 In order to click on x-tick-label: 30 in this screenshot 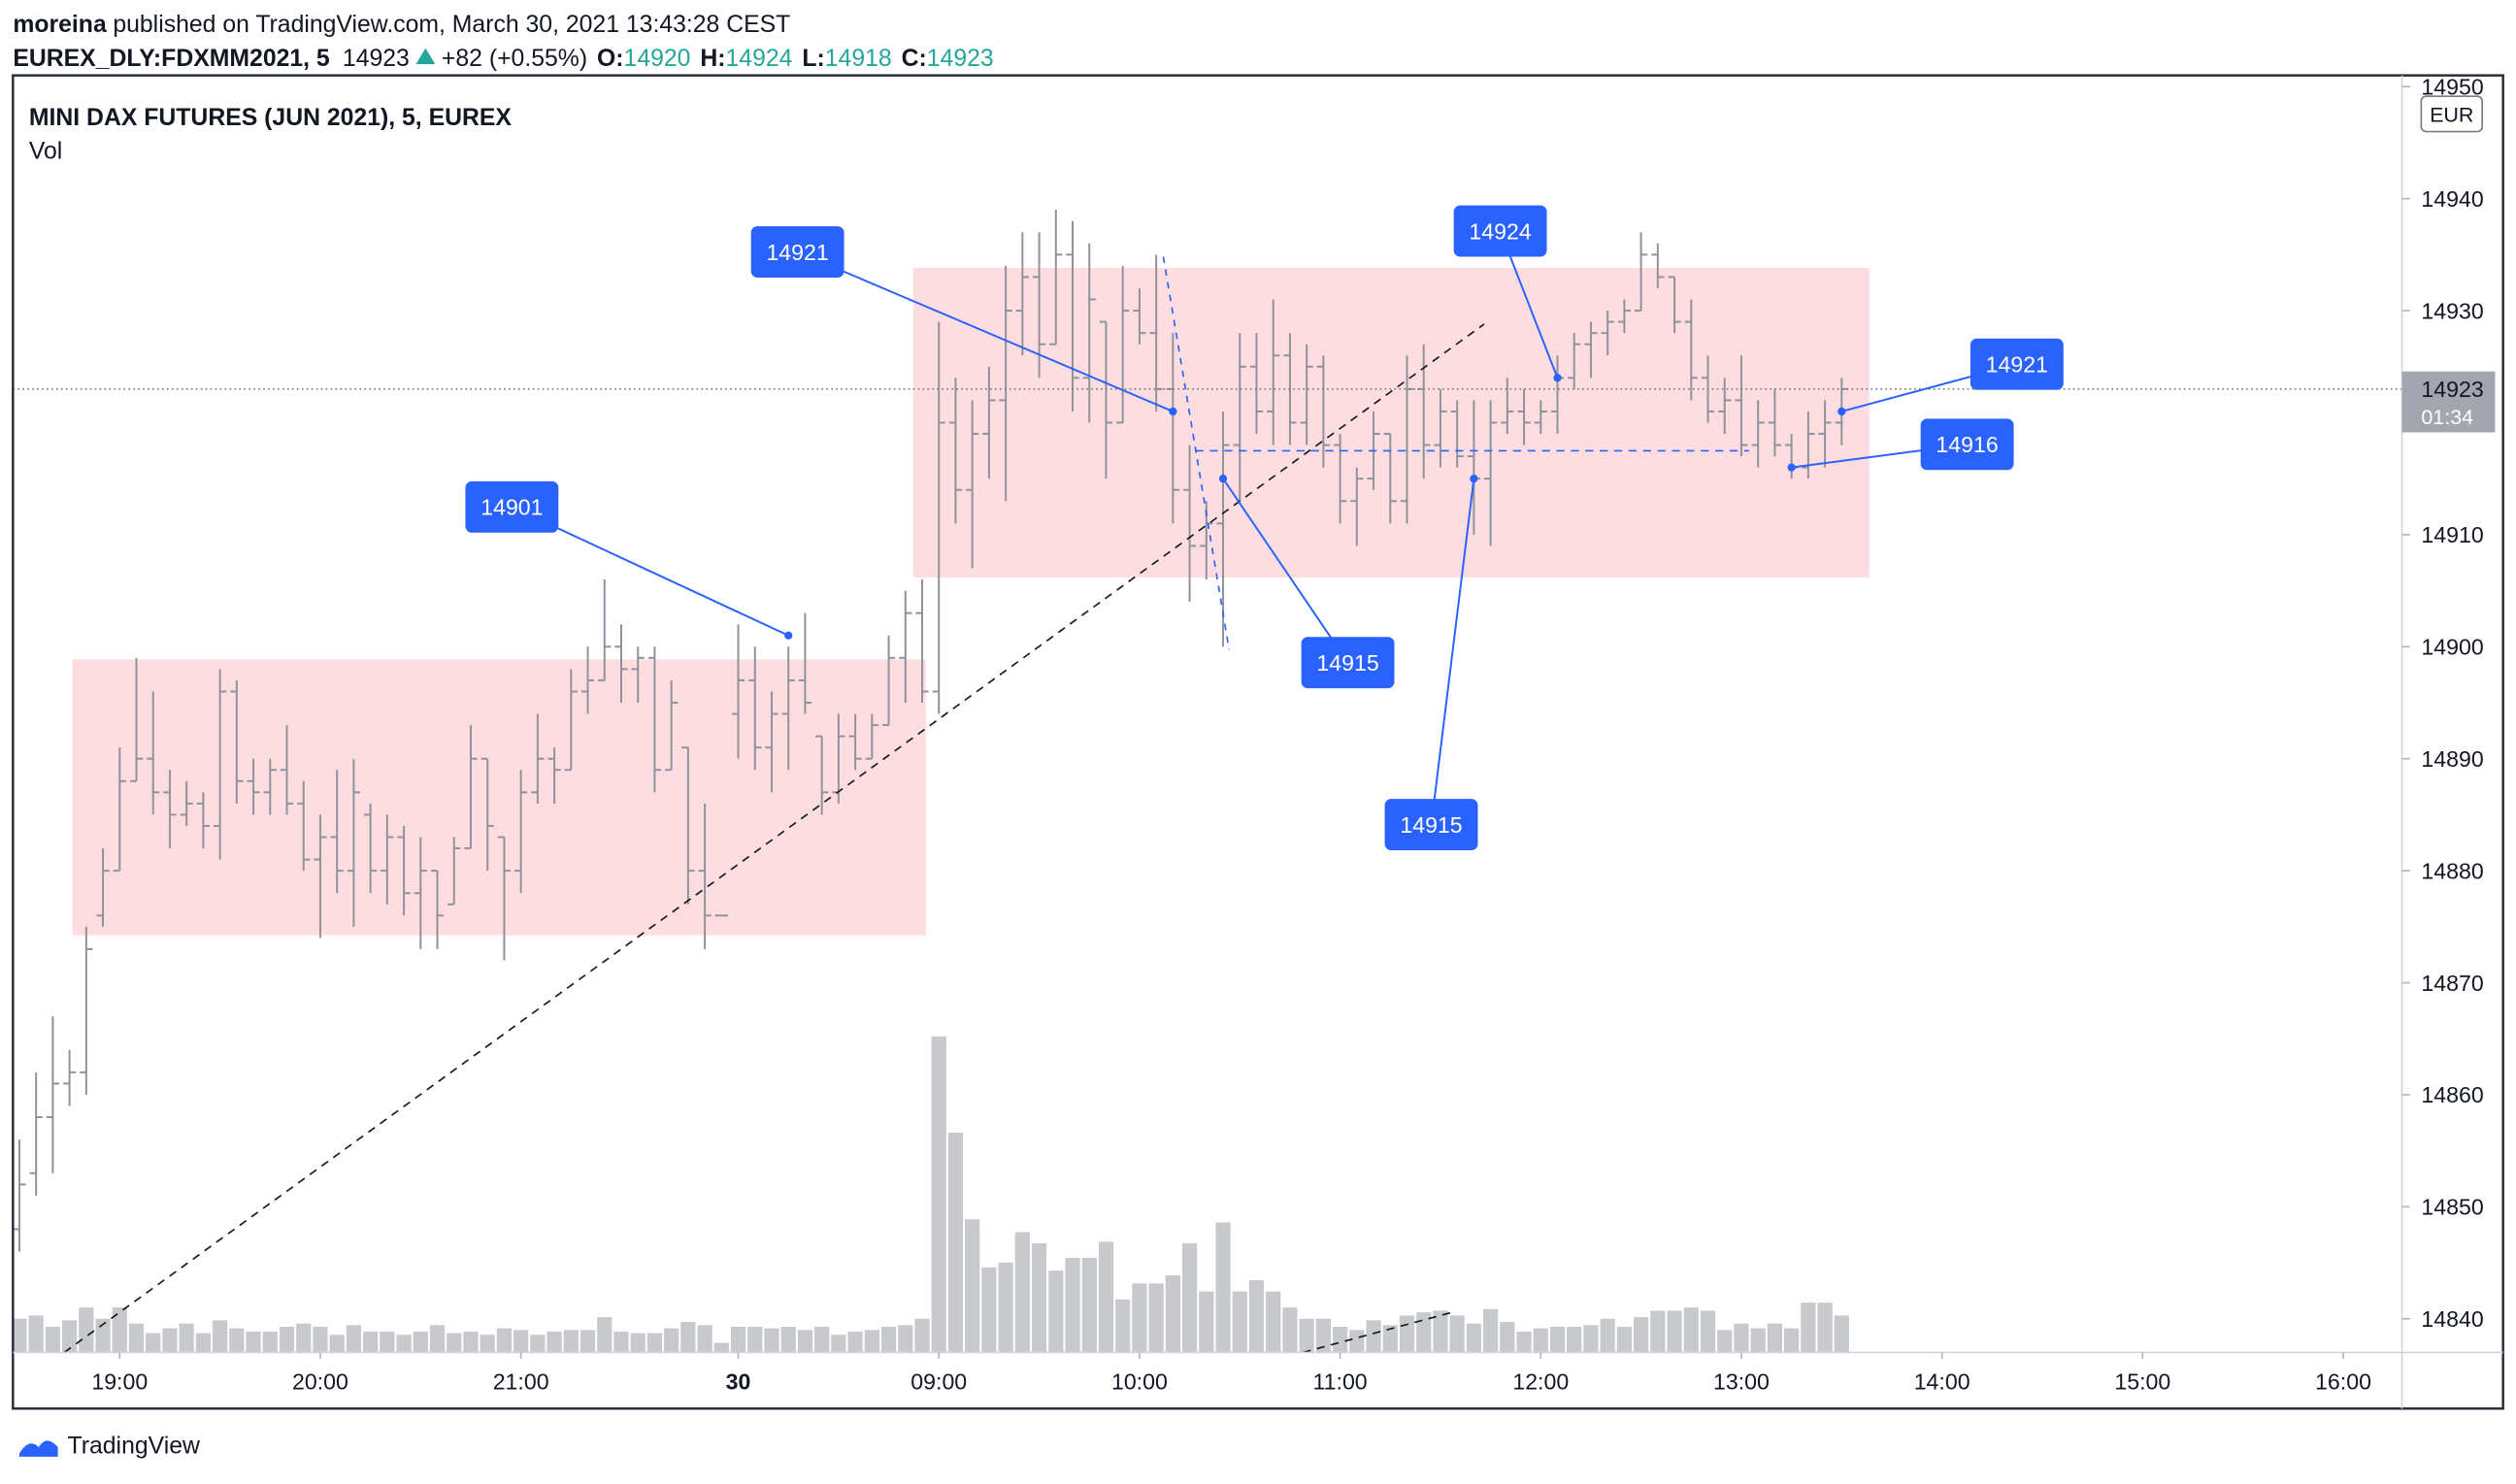, I will do `click(738, 1381)`.